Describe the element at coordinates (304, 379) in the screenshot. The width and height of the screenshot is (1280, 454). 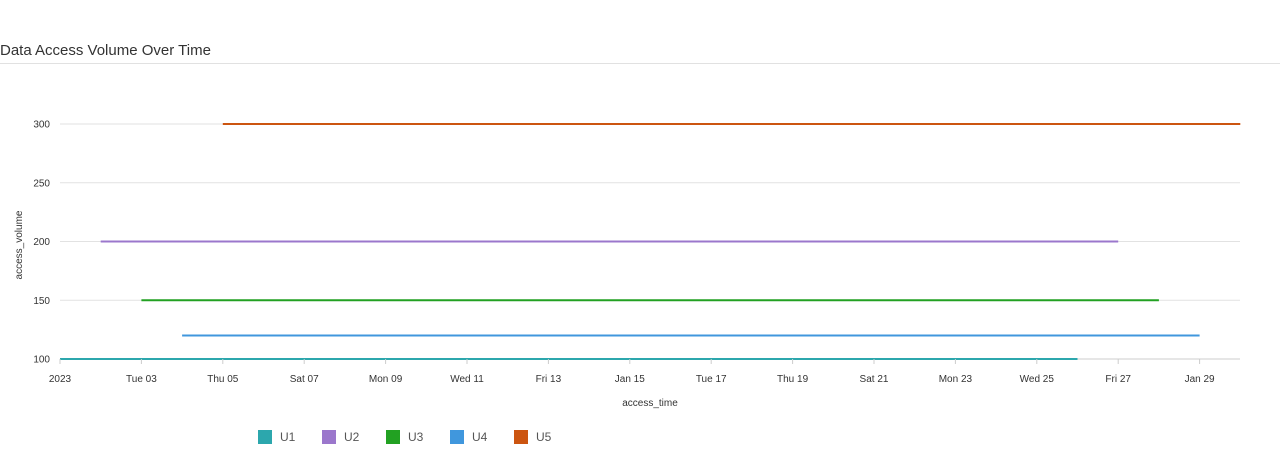
I see `x-tick-label: Sat 07` at that location.